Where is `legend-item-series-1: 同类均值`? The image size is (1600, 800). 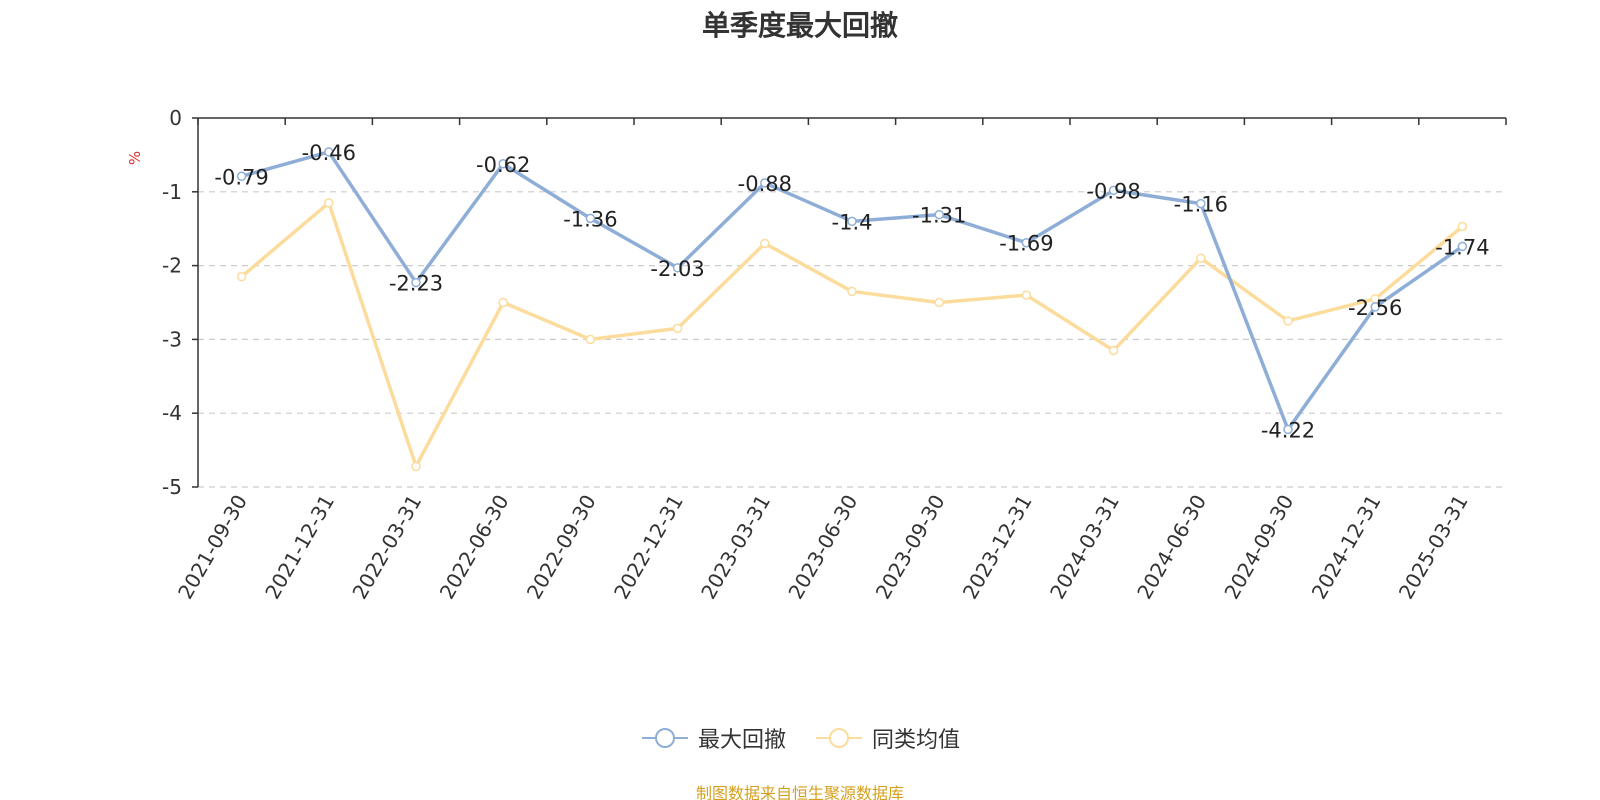 legend-item-series-1: 同类均值 is located at coordinates (887, 738).